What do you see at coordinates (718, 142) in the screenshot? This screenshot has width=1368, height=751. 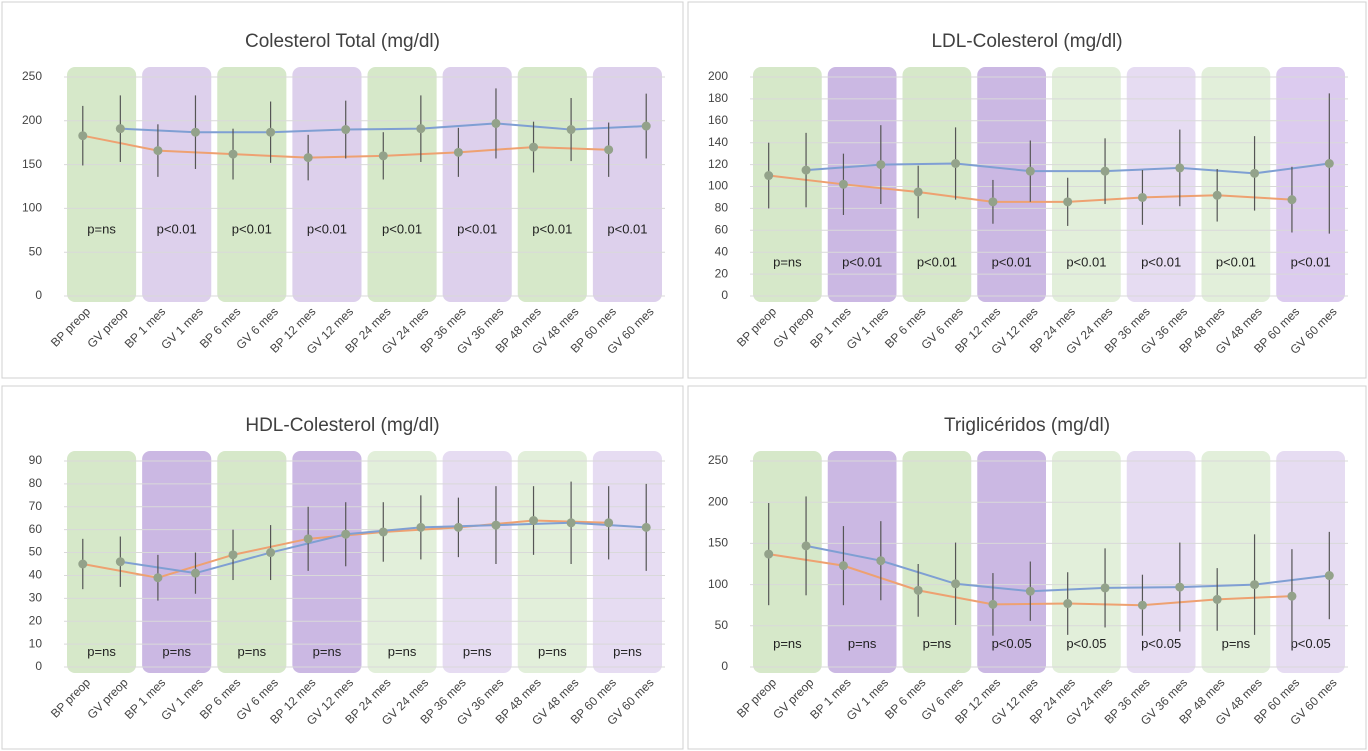 I see `y-tick-label: 140` at bounding box center [718, 142].